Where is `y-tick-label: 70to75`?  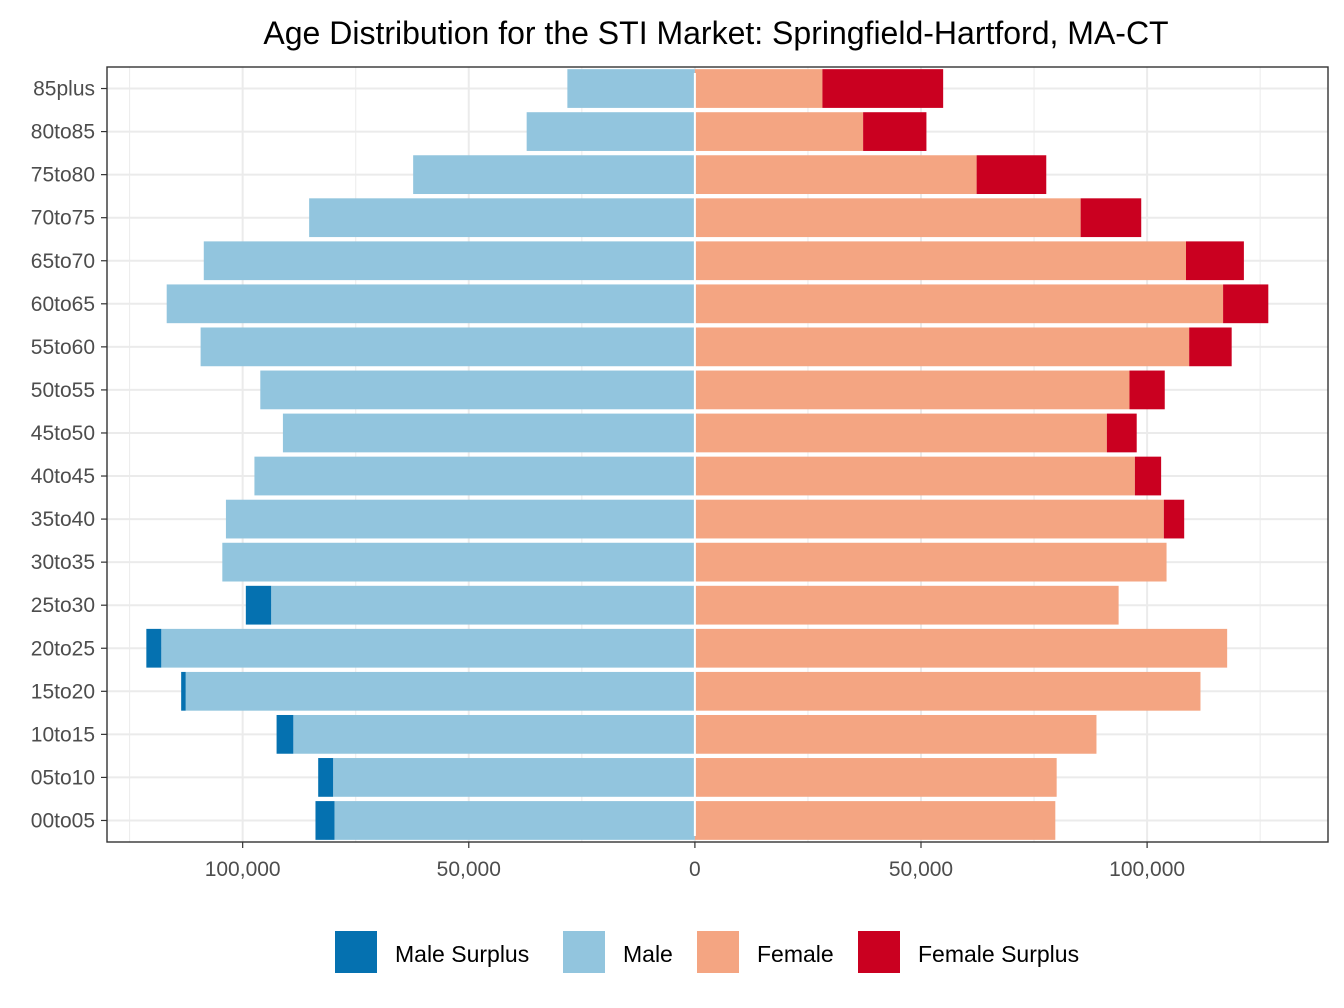 y-tick-label: 70to75 is located at coordinates (63, 218).